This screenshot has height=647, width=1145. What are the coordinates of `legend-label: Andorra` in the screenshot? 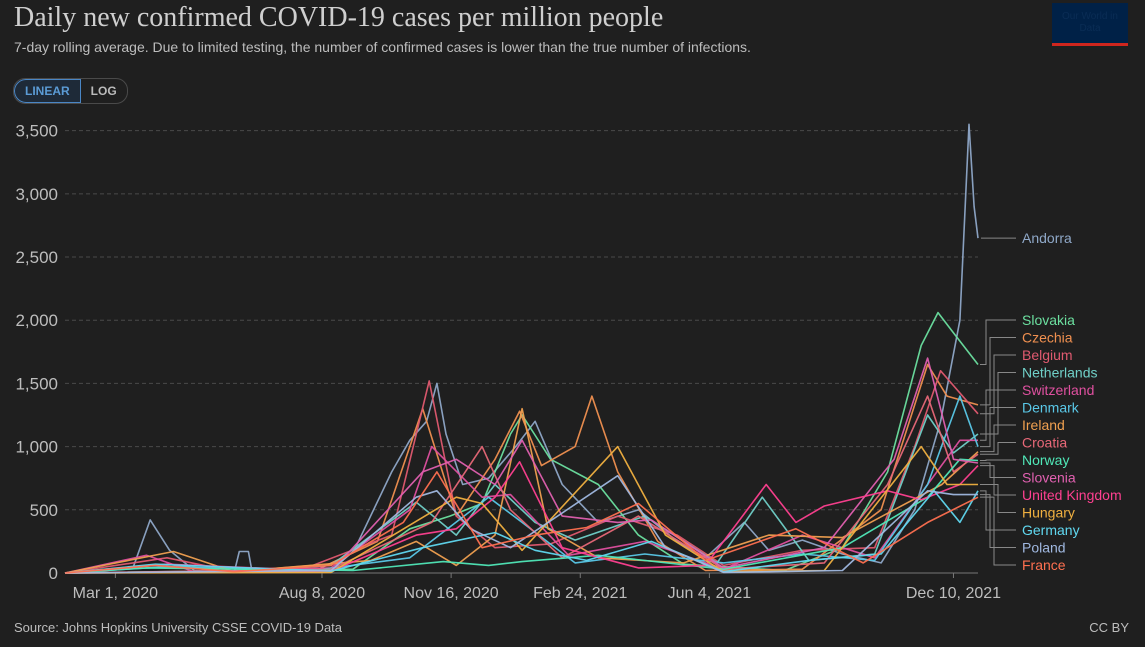 It's located at (1047, 238).